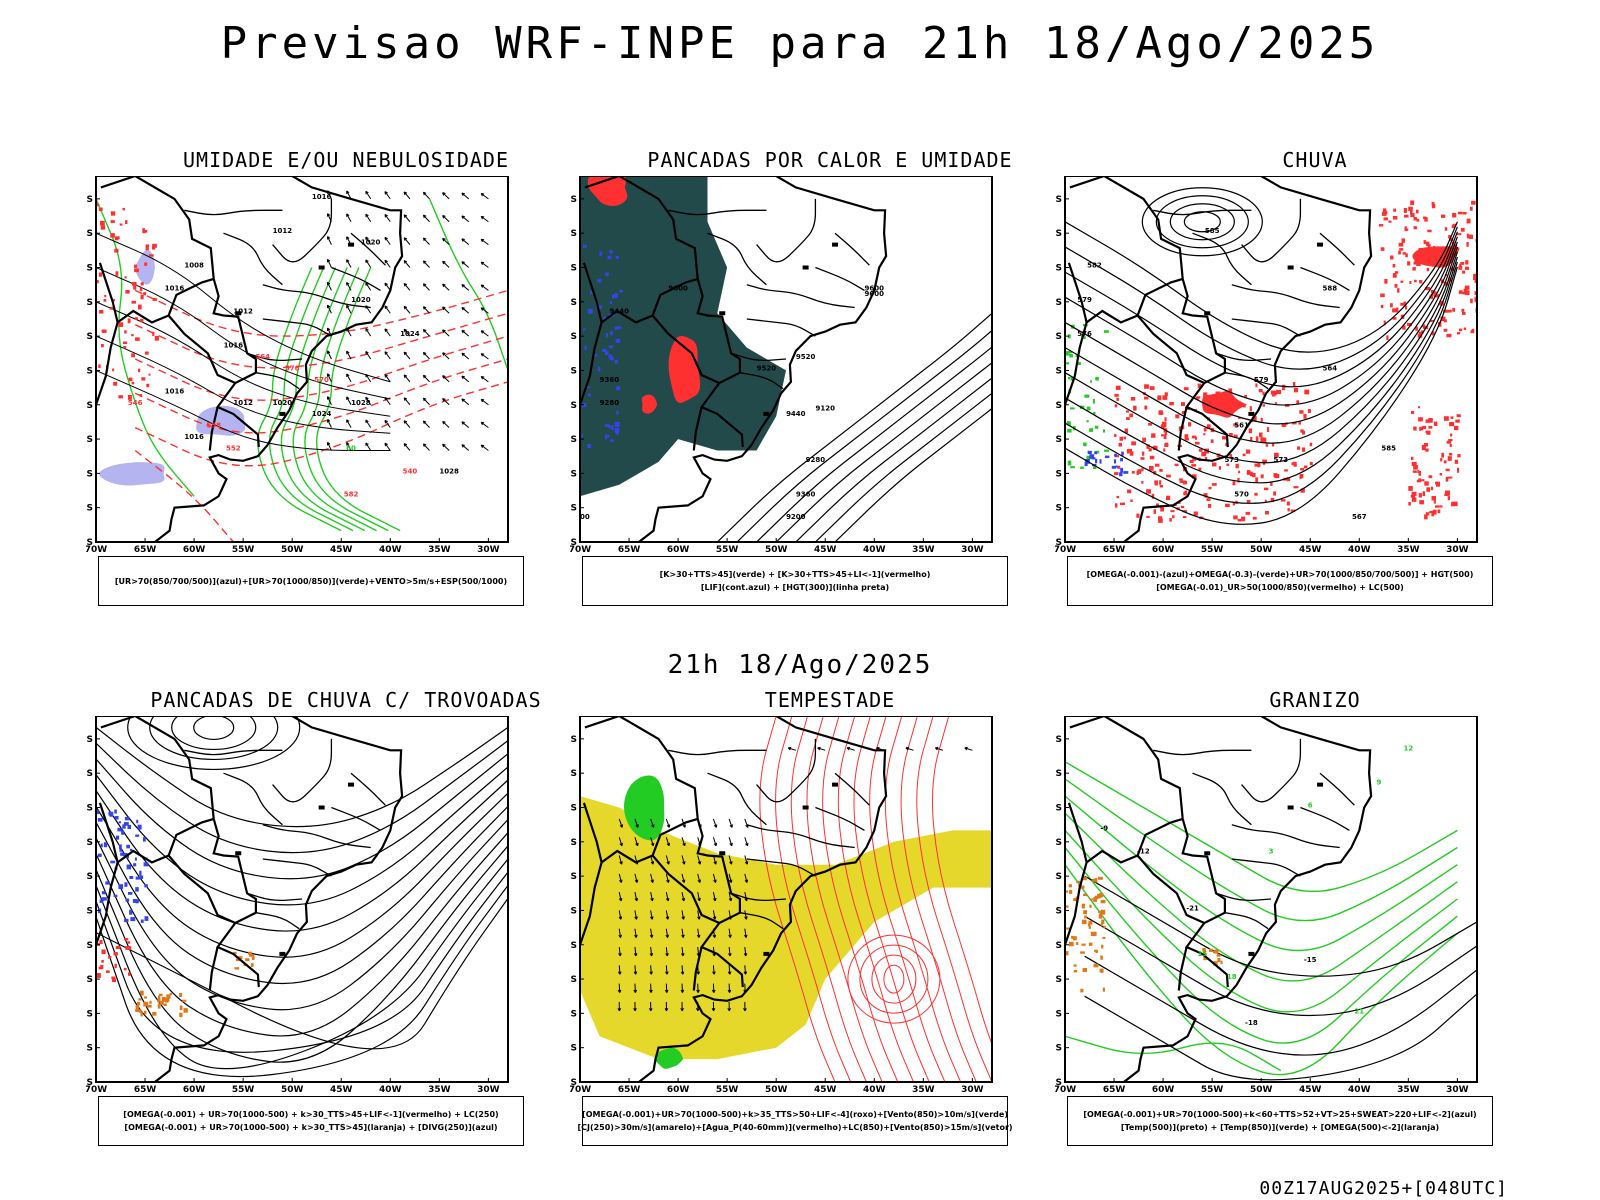 The width and height of the screenshot is (1600, 1200). What do you see at coordinates (1408, 748) in the screenshot?
I see `contour-label: 12` at bounding box center [1408, 748].